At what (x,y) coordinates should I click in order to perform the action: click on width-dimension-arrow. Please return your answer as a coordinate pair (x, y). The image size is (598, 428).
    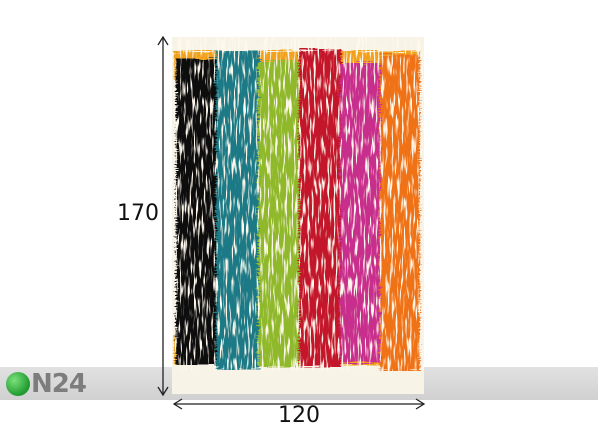
    Looking at the image, I should click on (299, 404).